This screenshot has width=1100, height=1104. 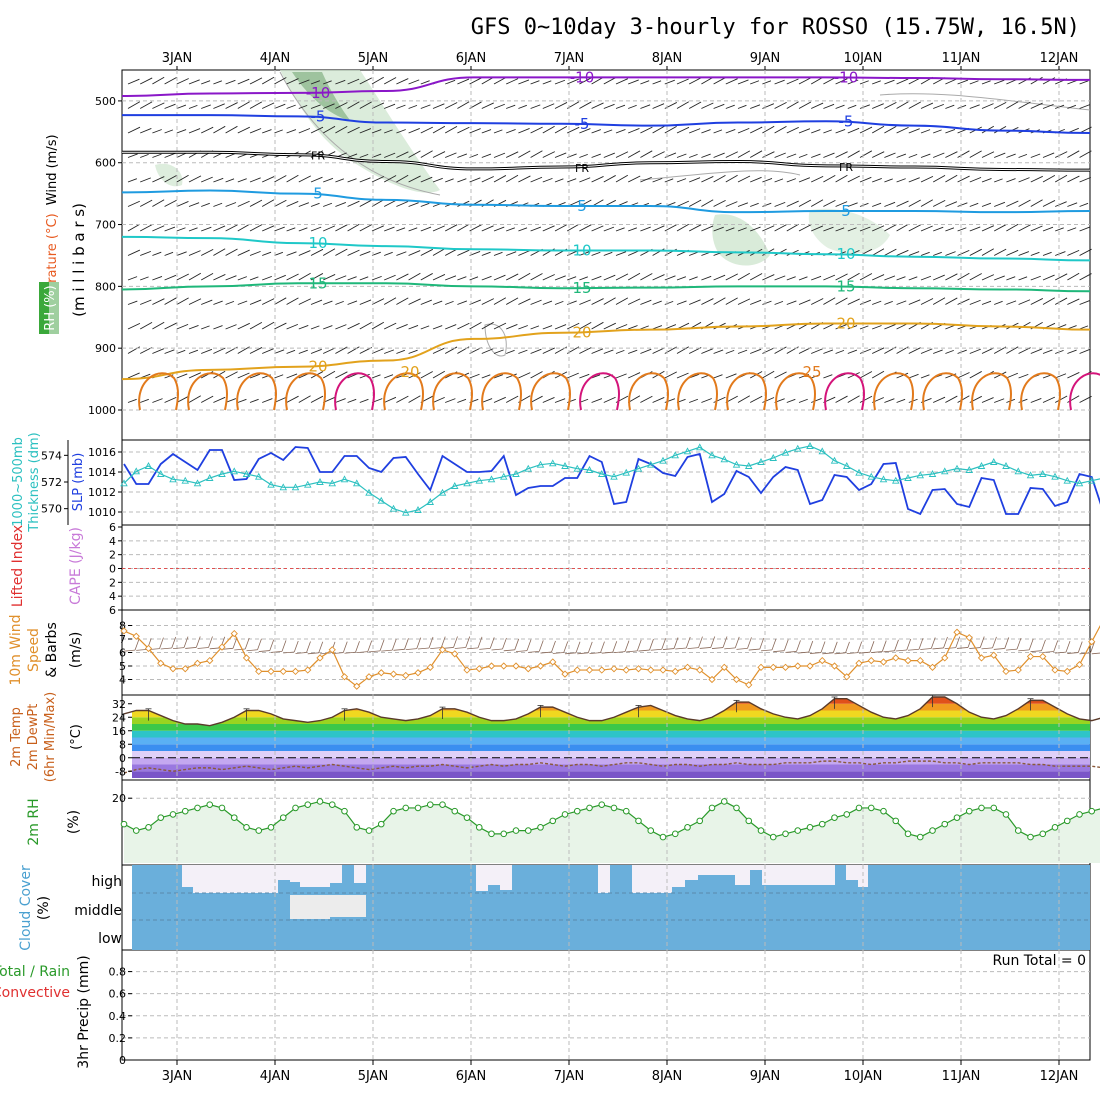 I want to click on temp-bands, so click(x=611, y=737).